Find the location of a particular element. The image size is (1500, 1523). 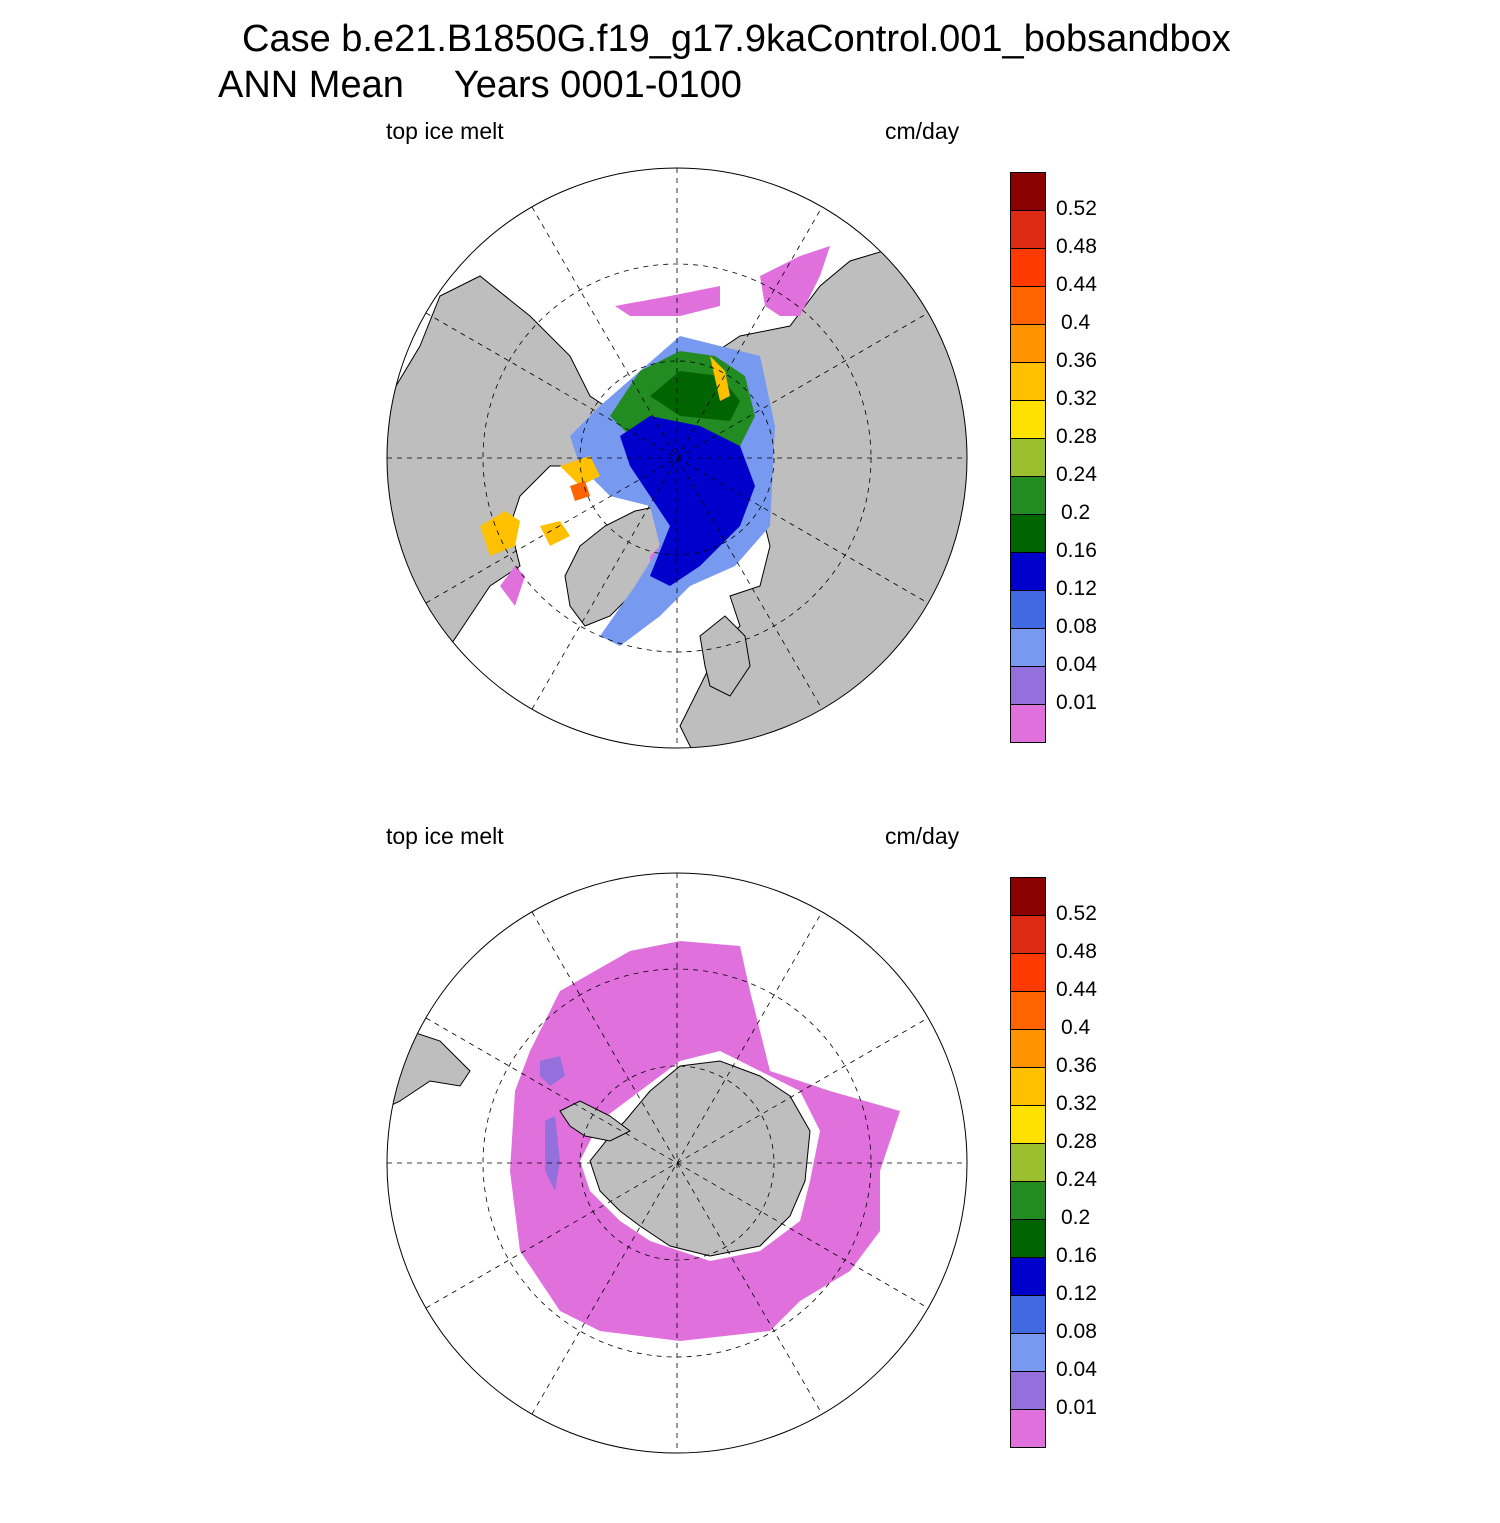

south-ice-purple is located at coordinates (552, 1123).